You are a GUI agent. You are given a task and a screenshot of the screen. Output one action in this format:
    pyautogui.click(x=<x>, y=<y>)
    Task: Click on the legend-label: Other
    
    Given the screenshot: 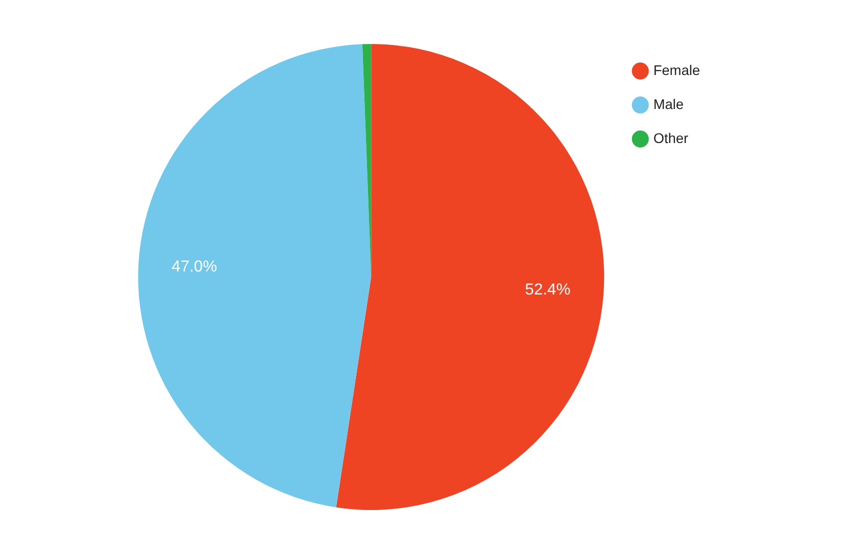 What is the action you would take?
    pyautogui.click(x=671, y=138)
    